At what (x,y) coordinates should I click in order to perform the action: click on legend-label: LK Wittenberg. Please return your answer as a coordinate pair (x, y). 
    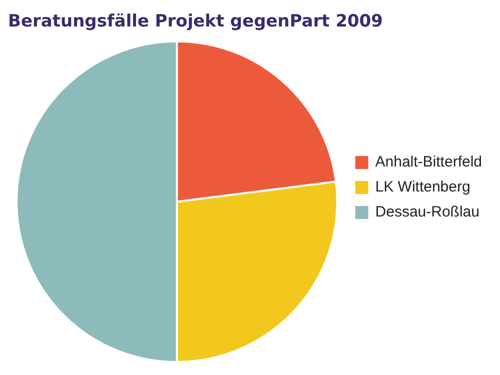
    Looking at the image, I should click on (422, 187).